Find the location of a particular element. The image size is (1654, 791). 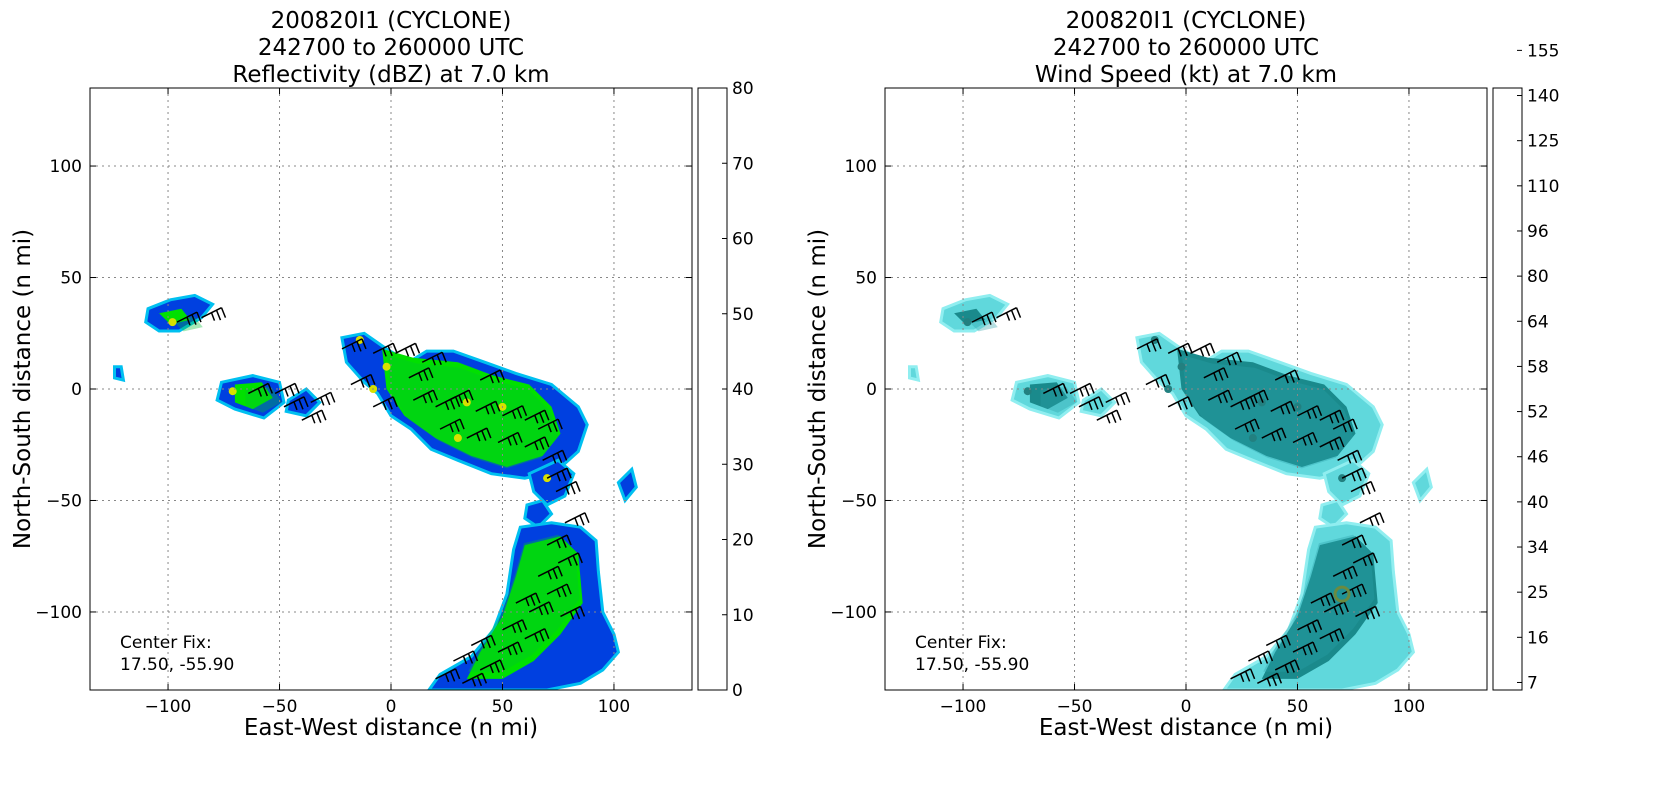

colorbar-tick-label: 155 is located at coordinates (1543, 51).